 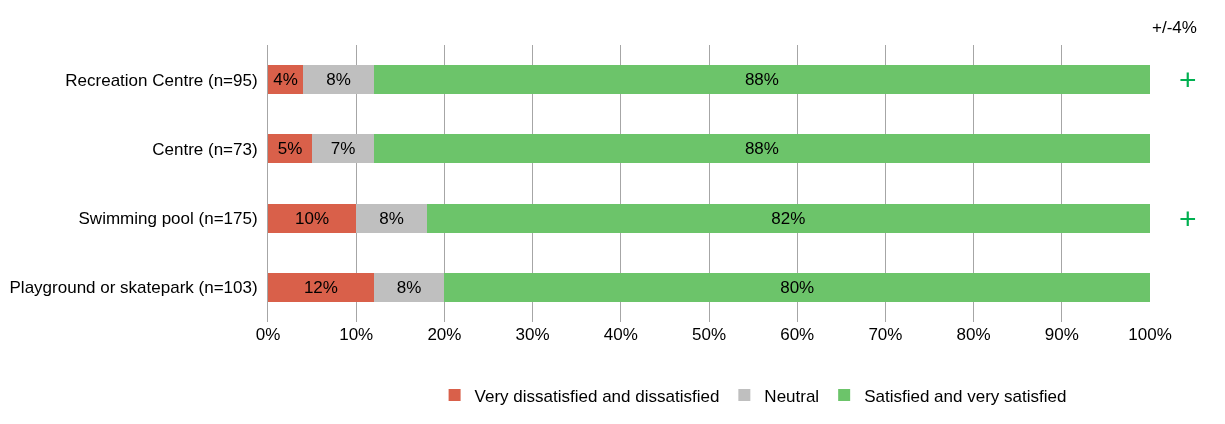 What do you see at coordinates (1150, 334) in the screenshot?
I see `x-tick-label: 100%` at bounding box center [1150, 334].